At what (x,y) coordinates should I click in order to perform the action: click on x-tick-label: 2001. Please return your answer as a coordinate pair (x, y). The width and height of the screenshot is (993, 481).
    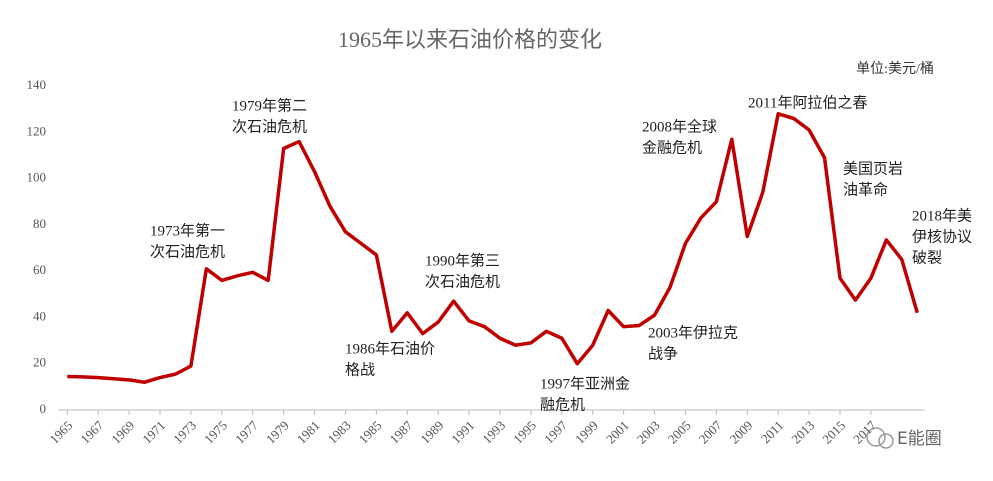
    Looking at the image, I should click on (617, 432).